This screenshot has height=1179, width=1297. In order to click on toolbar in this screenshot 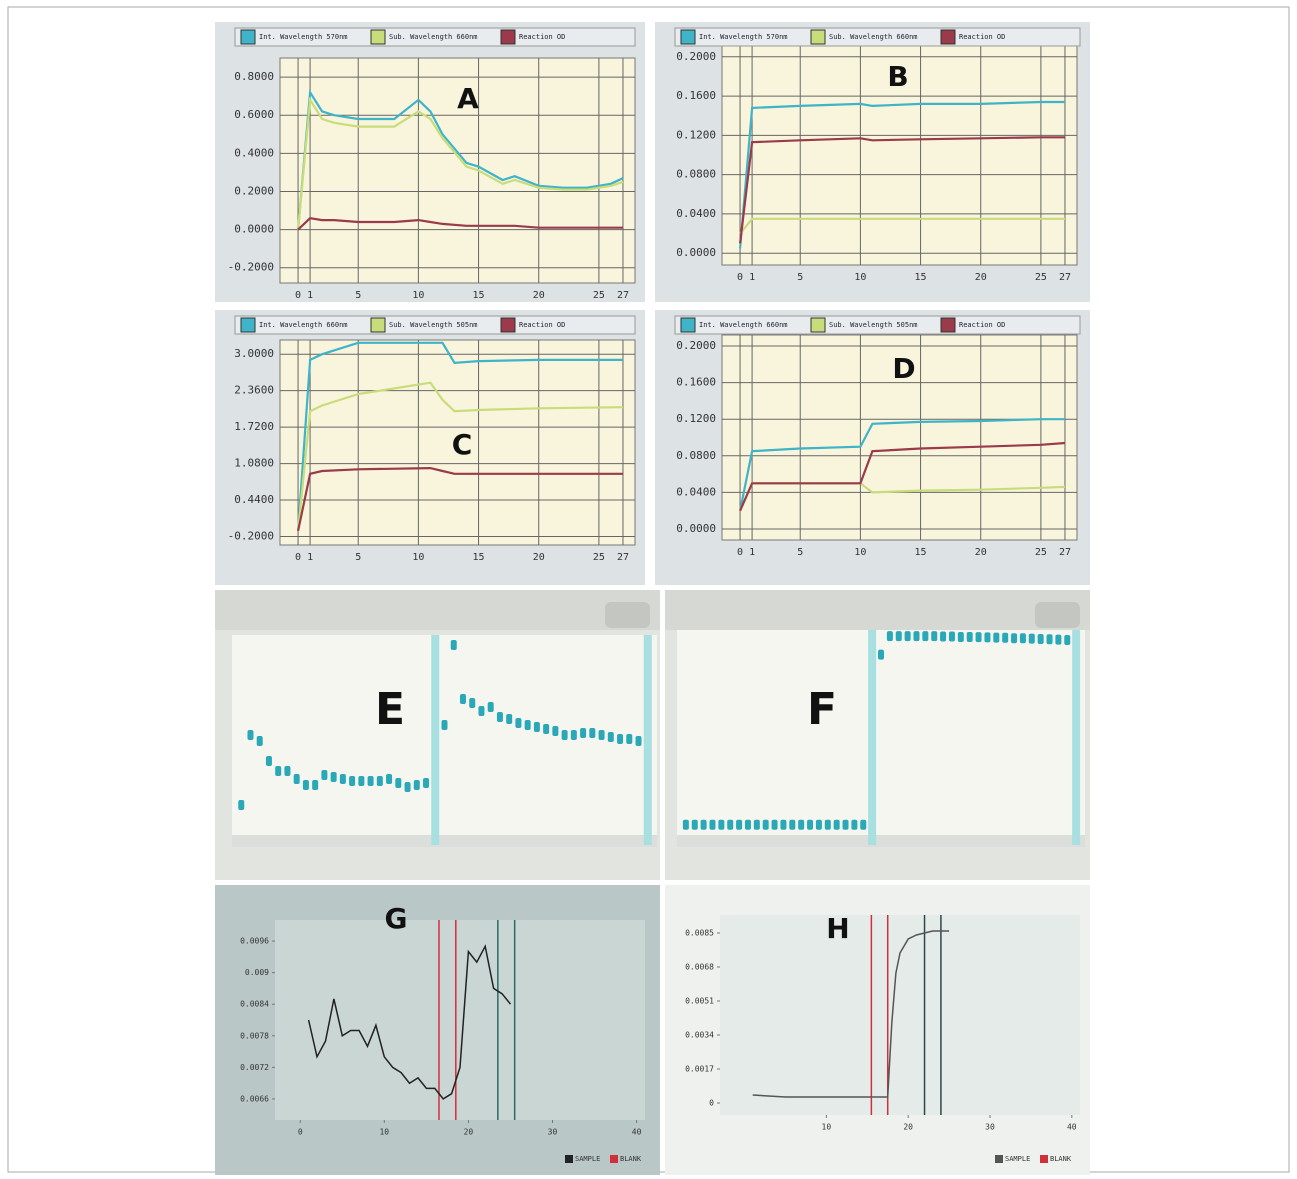, I will do `click(877, 610)`.